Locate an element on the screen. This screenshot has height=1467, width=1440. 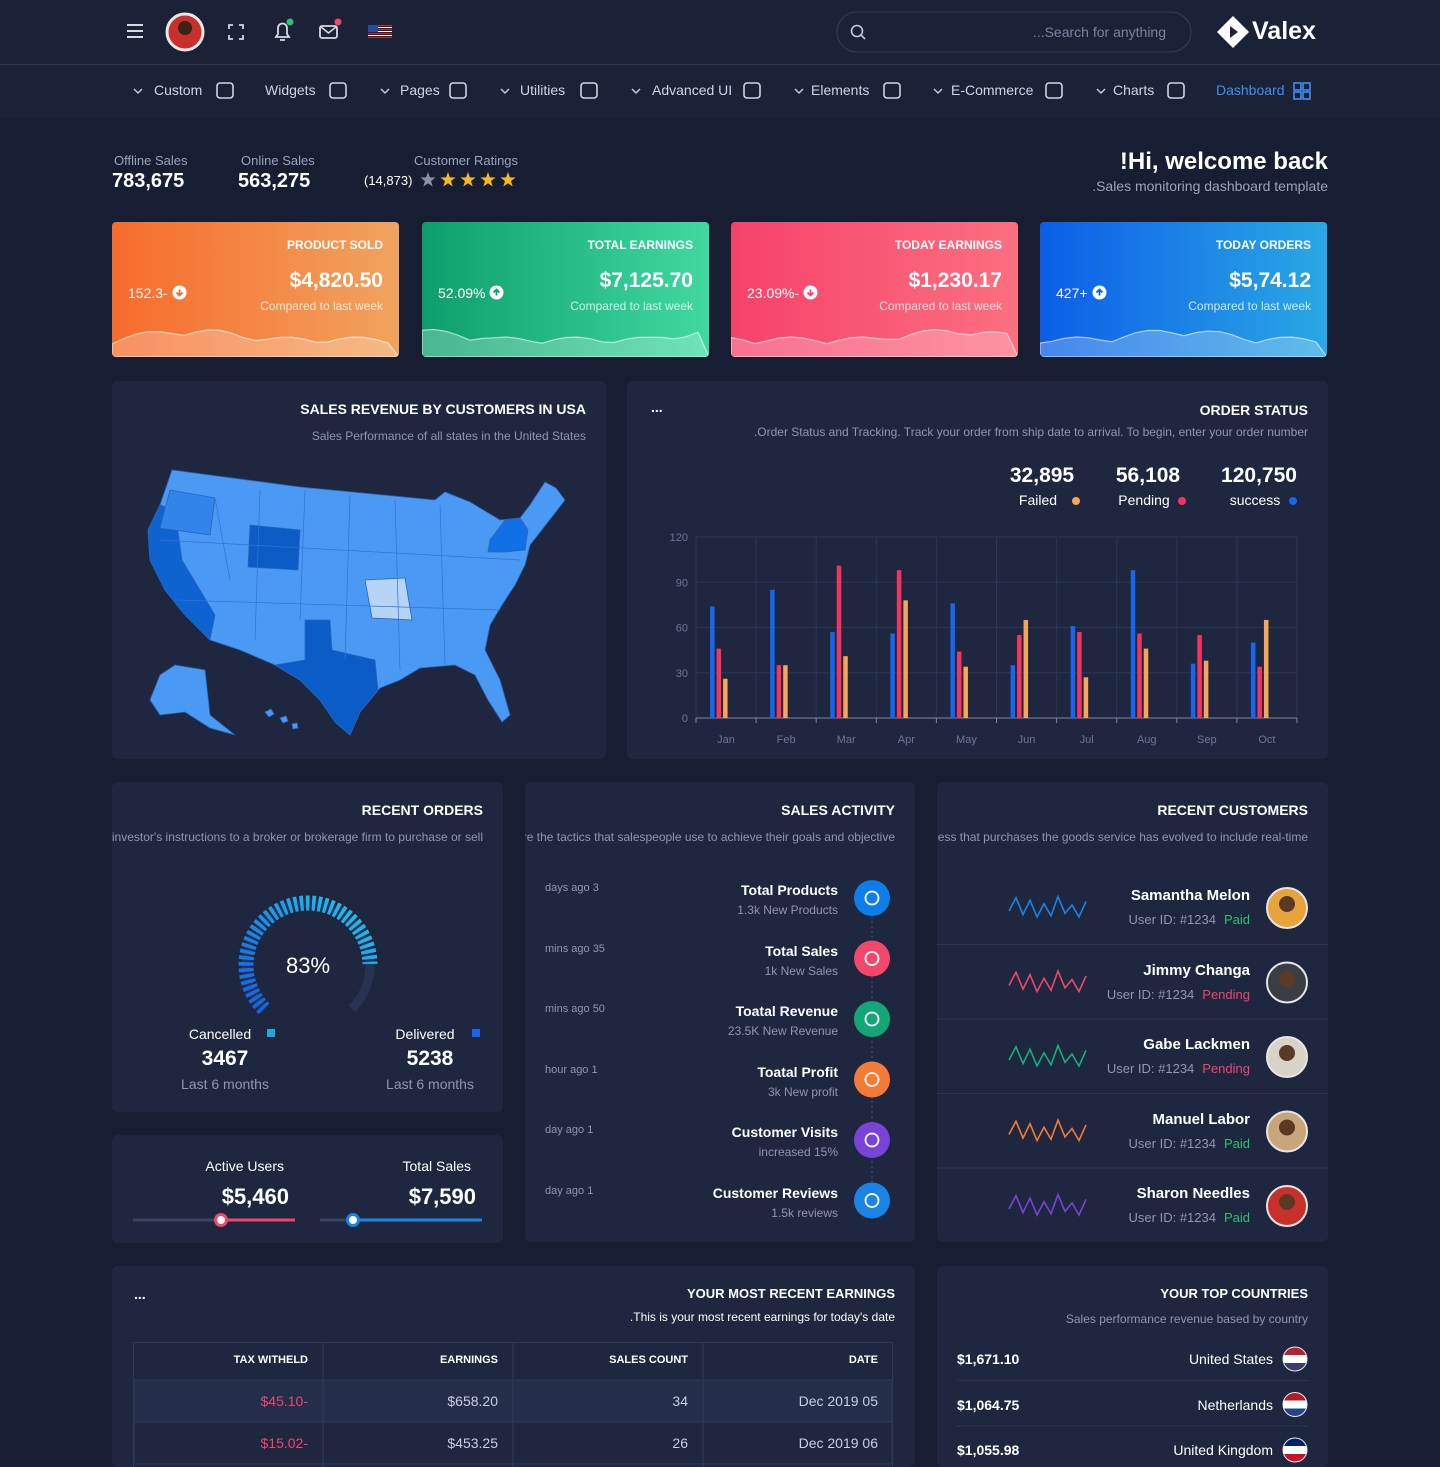
country-amount: $1,064.75 is located at coordinates (988, 1404).